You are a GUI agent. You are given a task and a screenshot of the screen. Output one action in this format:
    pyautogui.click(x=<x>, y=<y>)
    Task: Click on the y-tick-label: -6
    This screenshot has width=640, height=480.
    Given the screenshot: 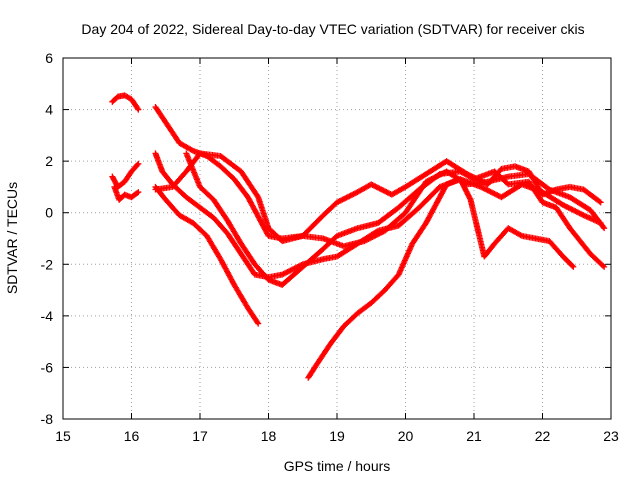 What is the action you would take?
    pyautogui.click(x=47, y=367)
    